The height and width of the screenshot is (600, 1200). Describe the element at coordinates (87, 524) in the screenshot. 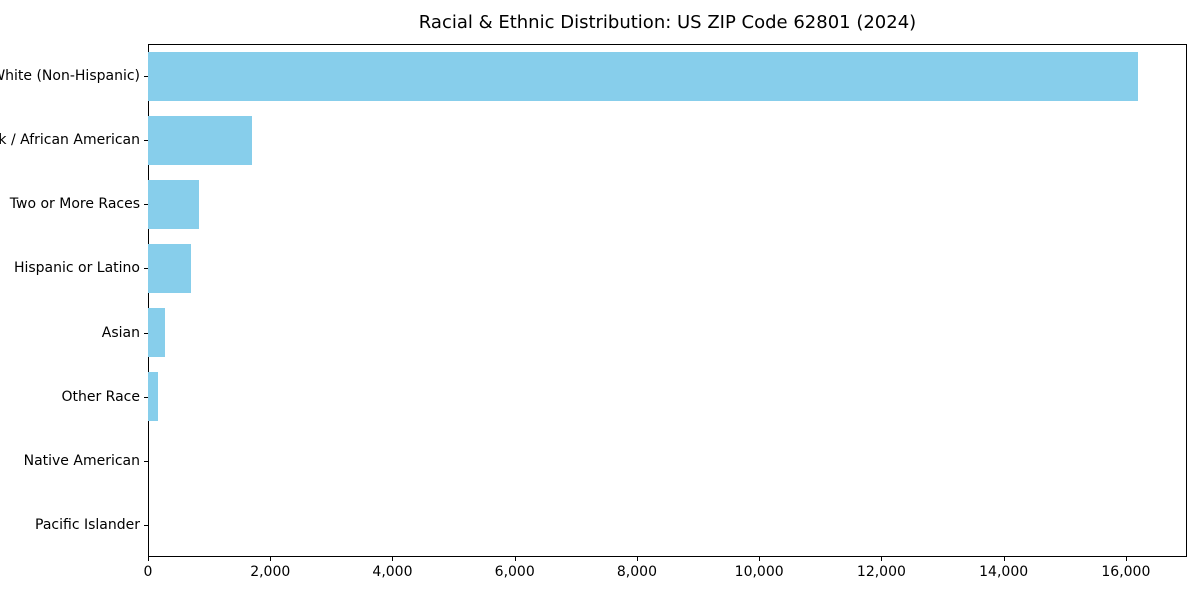

I see `y-tick-label: Pacific Islander` at that location.